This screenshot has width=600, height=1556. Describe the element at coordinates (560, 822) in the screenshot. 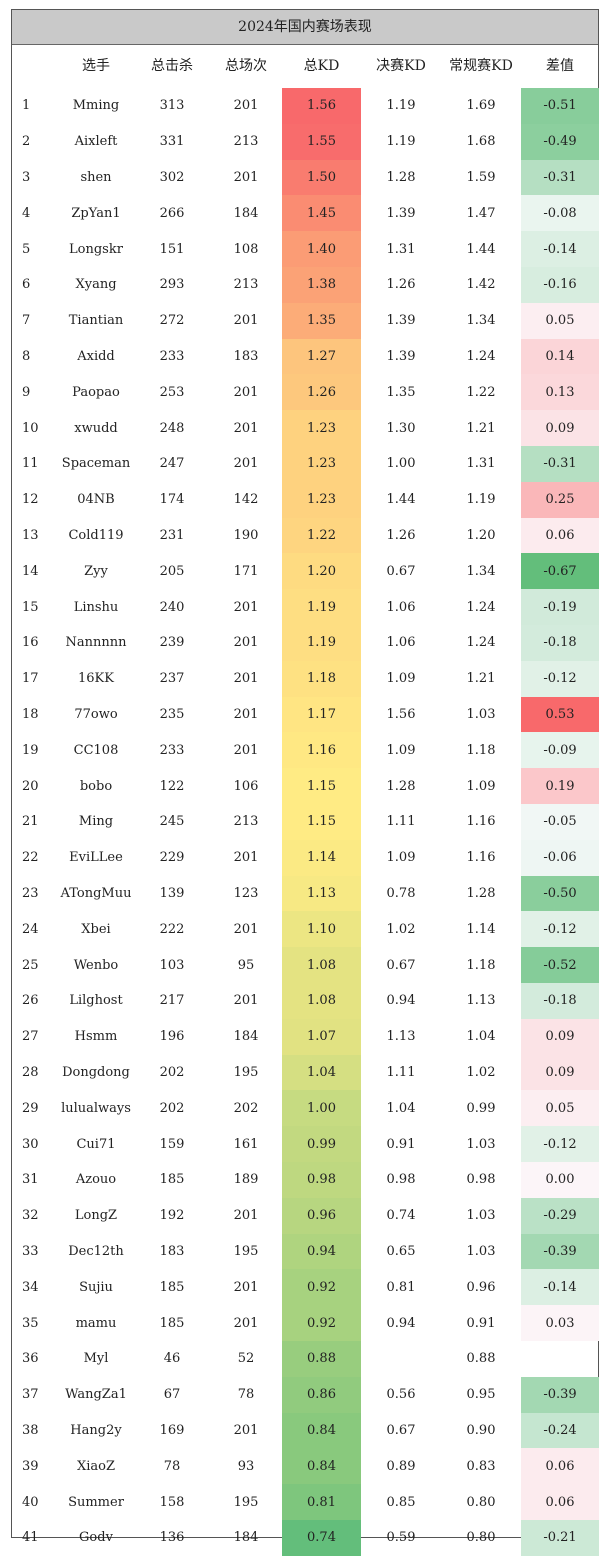

I see `cell-diff: -0.05` at that location.